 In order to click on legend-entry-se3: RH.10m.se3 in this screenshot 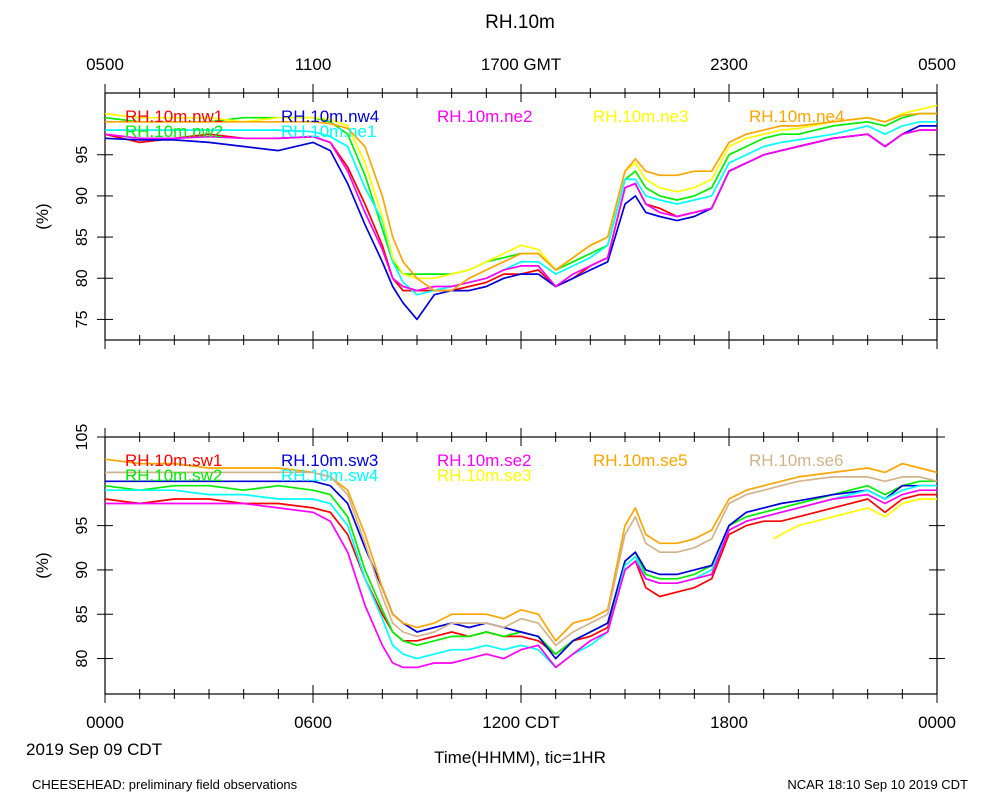, I will do `click(484, 475)`.